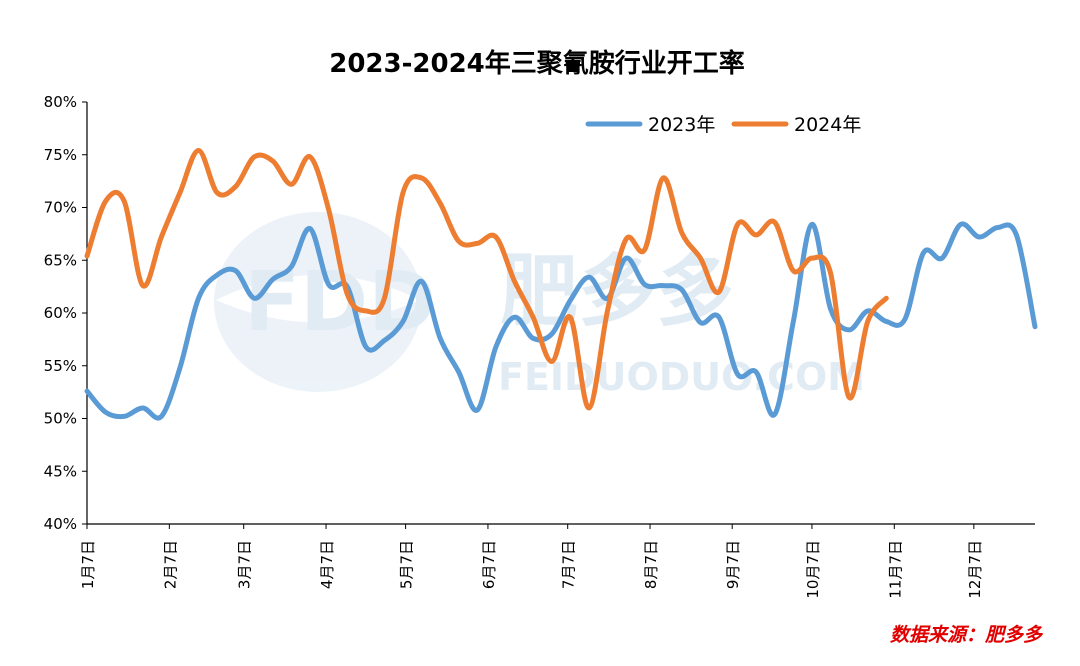 The width and height of the screenshot is (1080, 666). What do you see at coordinates (60, 260) in the screenshot?
I see `y-tick-label: 65%` at bounding box center [60, 260].